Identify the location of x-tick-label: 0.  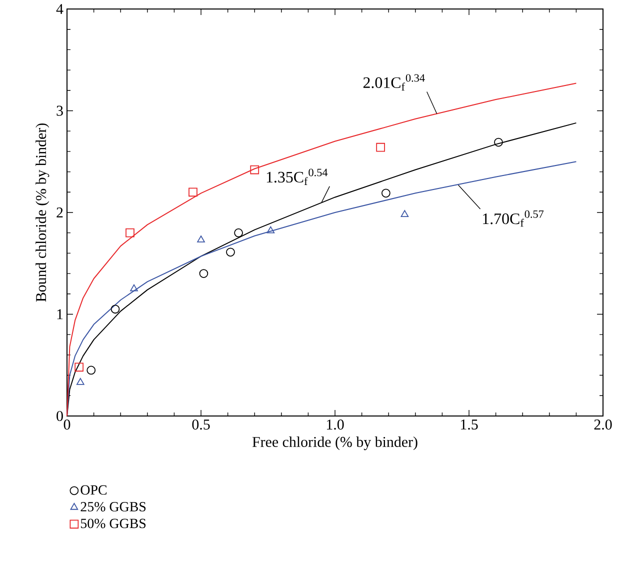
(67, 425).